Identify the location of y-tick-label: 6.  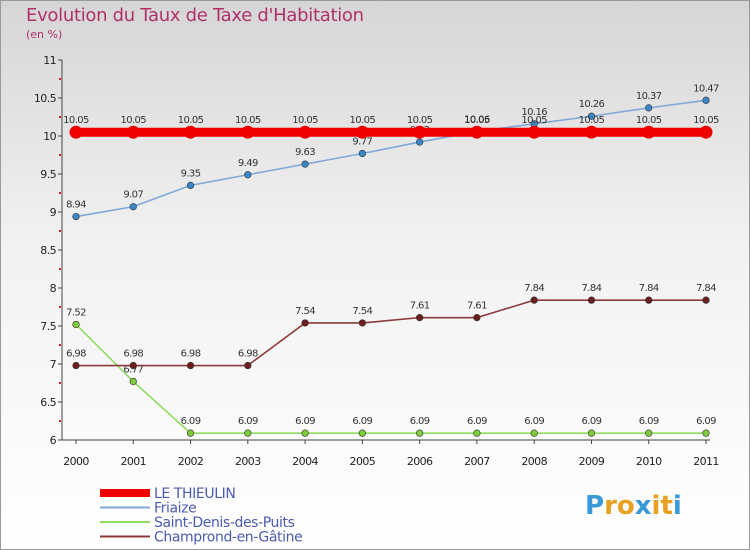
(53, 440).